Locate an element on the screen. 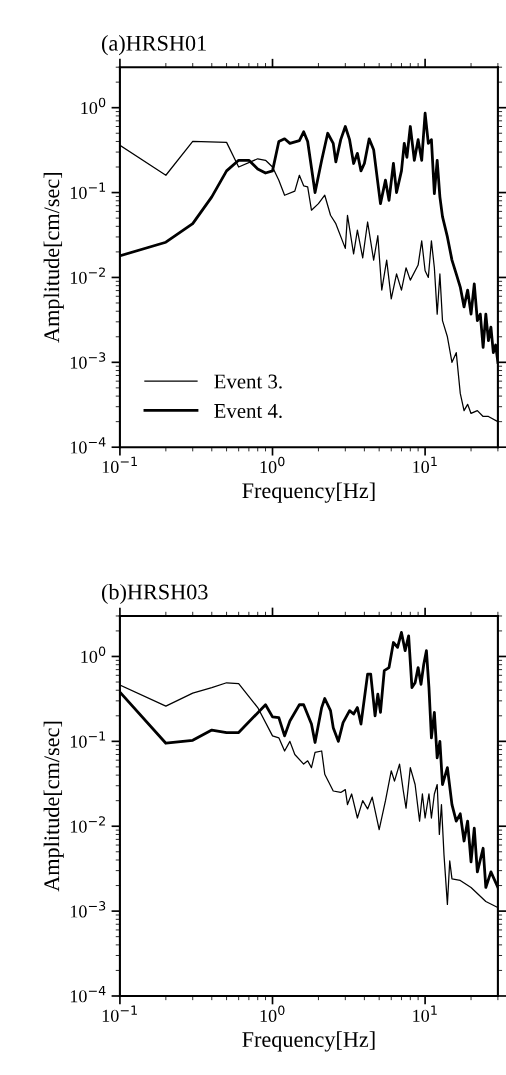 Image resolution: width=506 pixels, height=1075 pixels. chart-title: (a)HRSH01 is located at coordinates (154, 45).